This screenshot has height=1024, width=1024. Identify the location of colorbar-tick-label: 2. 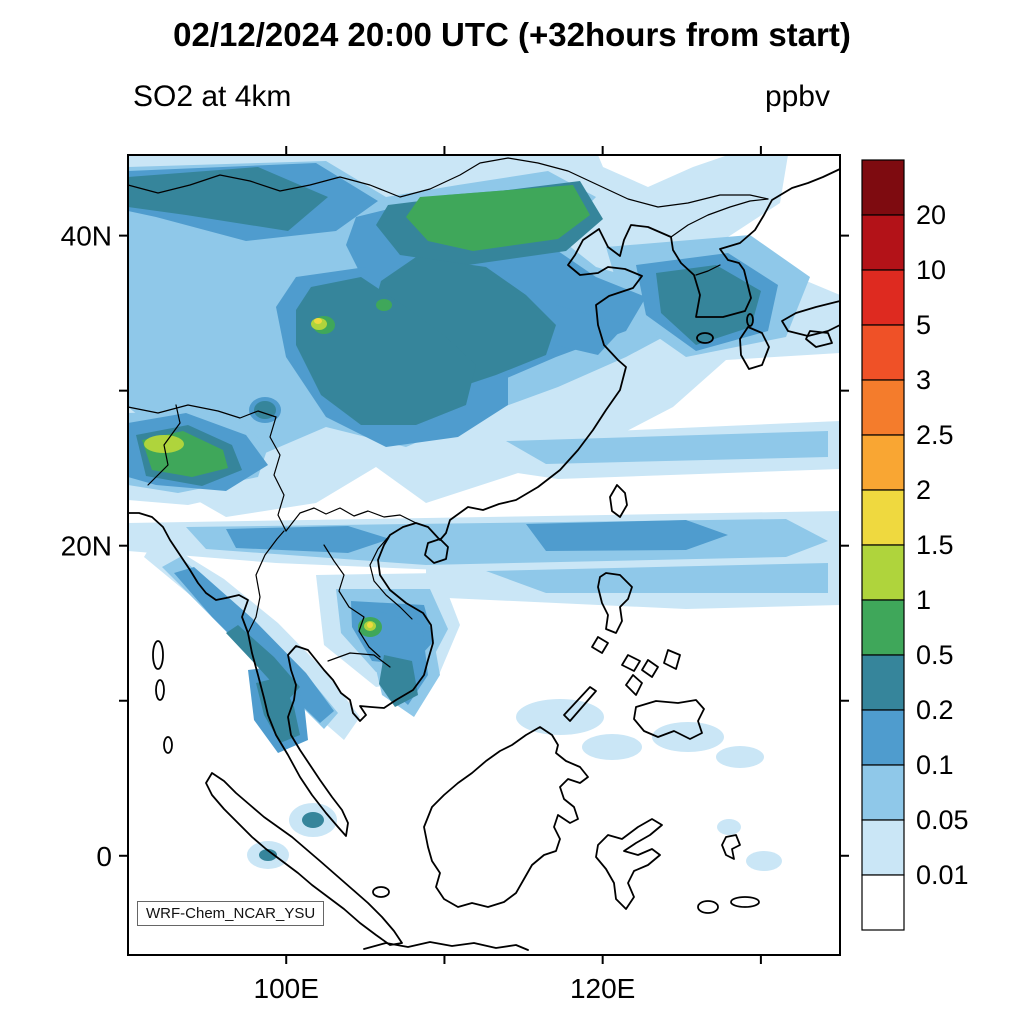
(923, 490).